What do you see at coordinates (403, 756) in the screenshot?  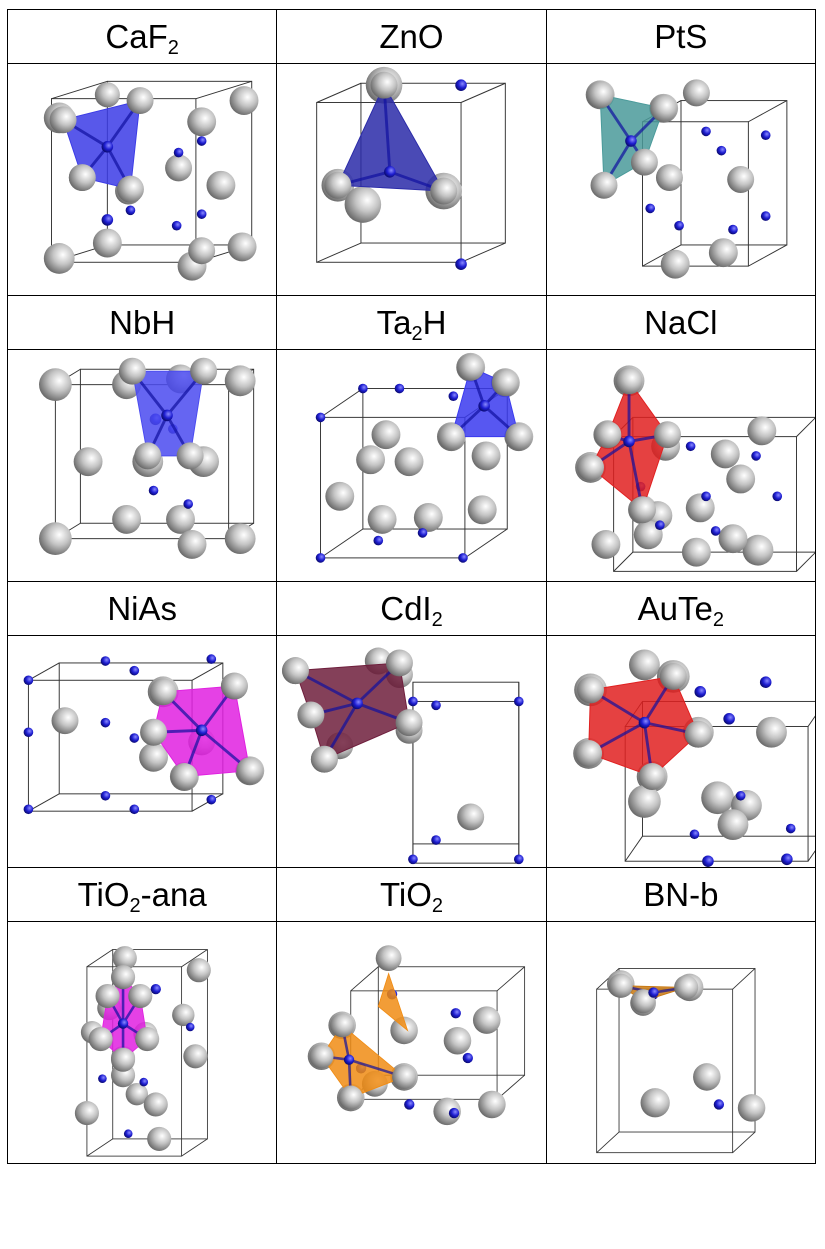 I see `crystal-cdi2-image` at bounding box center [403, 756].